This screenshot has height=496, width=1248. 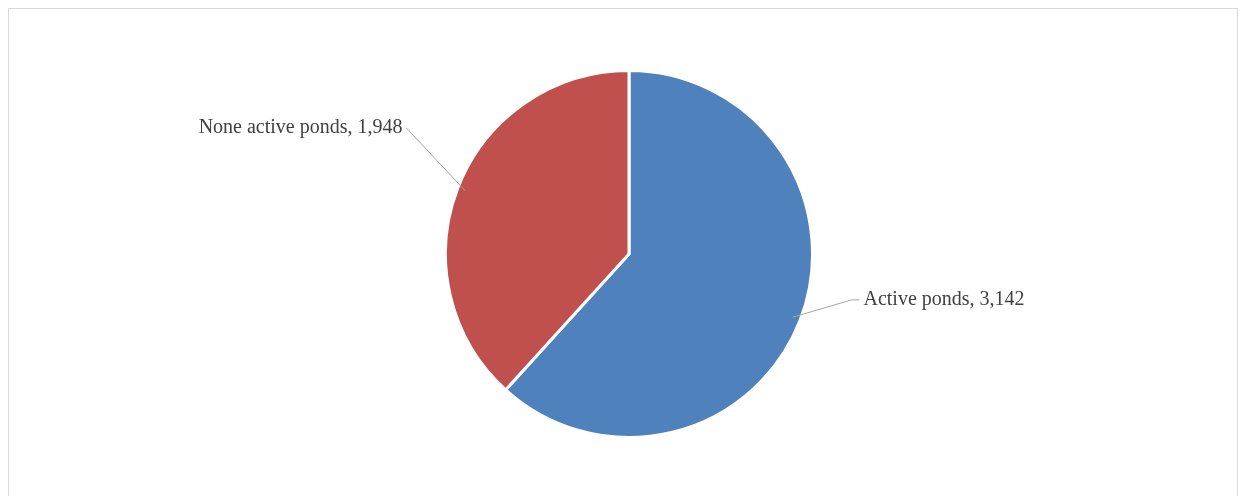 I want to click on slice-label: Active ponds, 3,142, so click(x=944, y=299).